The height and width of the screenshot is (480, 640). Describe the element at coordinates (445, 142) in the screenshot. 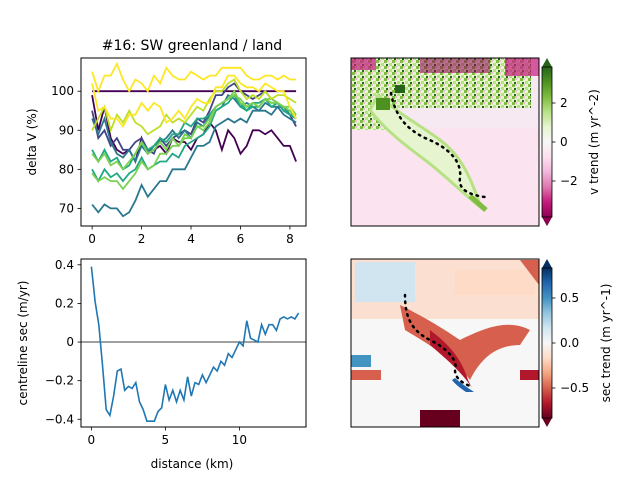

I see `velocity-trend-map` at that location.